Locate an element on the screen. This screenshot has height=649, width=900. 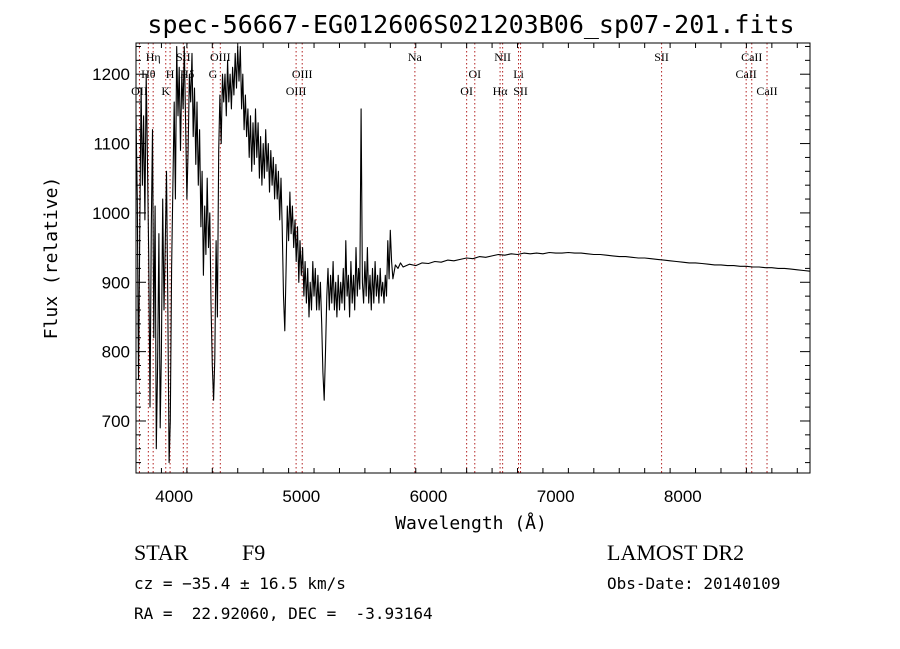
redshift-value: cz = −35.4 ± 16.5 km/s is located at coordinates (240, 583).